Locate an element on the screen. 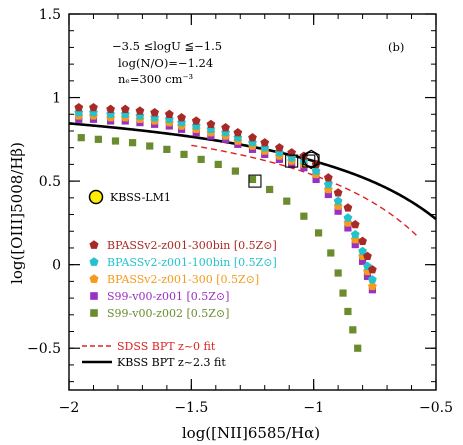 The height and width of the screenshot is (445, 463). legend-label-sdss: SDSS BPT z~0 fit is located at coordinates (166, 346).